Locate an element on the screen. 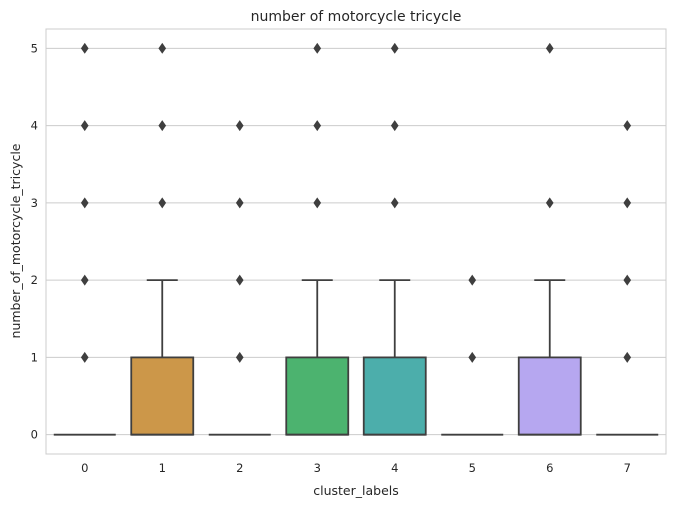  x-tick-label-5: 5 is located at coordinates (472, 468).